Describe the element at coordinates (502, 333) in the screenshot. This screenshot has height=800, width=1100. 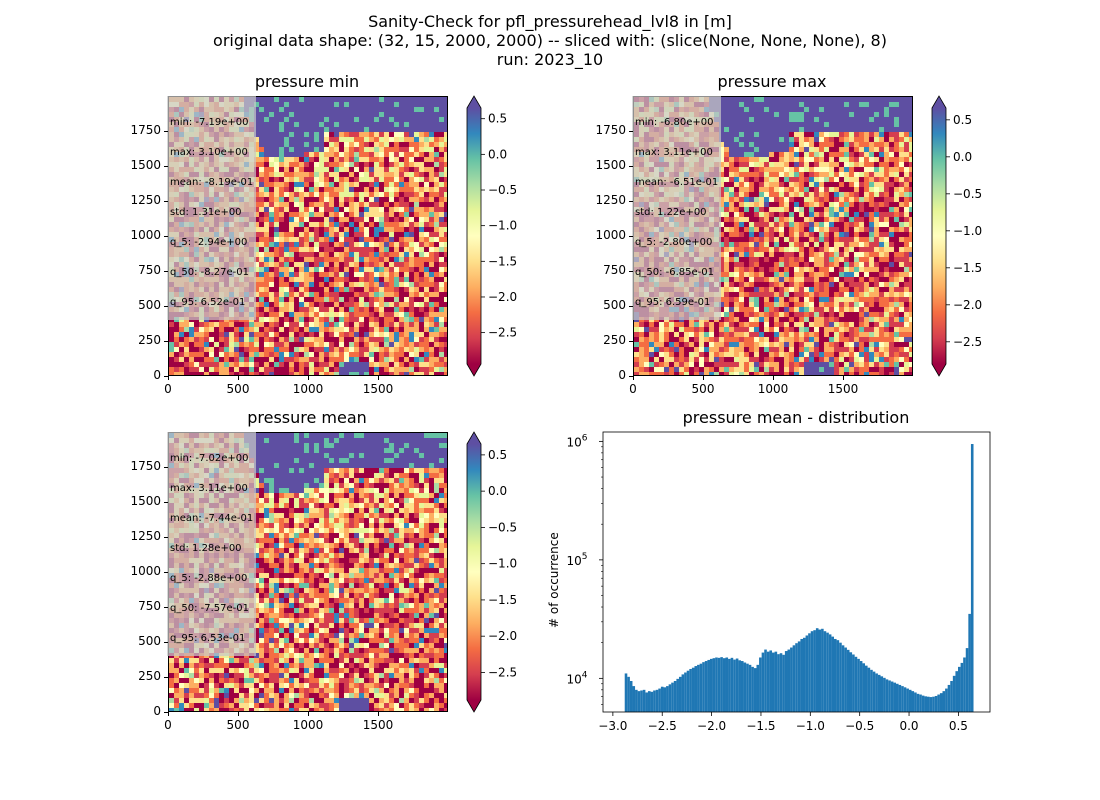
I see `colorbar-tick-label: −2.5` at that location.